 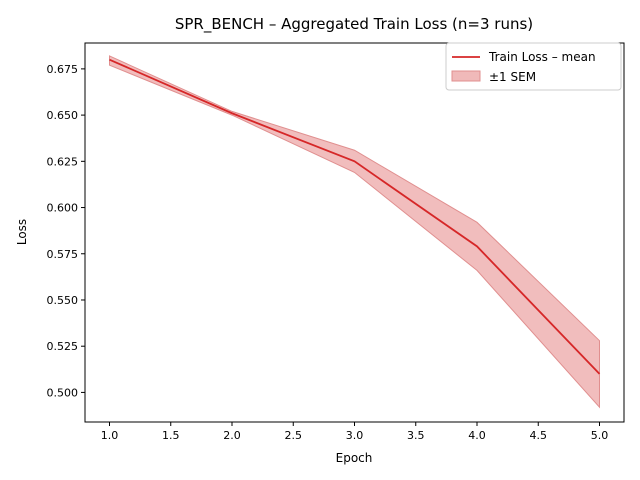 What do you see at coordinates (512, 77) in the screenshot?
I see `legend-label-sem: ±1 SEM` at bounding box center [512, 77].